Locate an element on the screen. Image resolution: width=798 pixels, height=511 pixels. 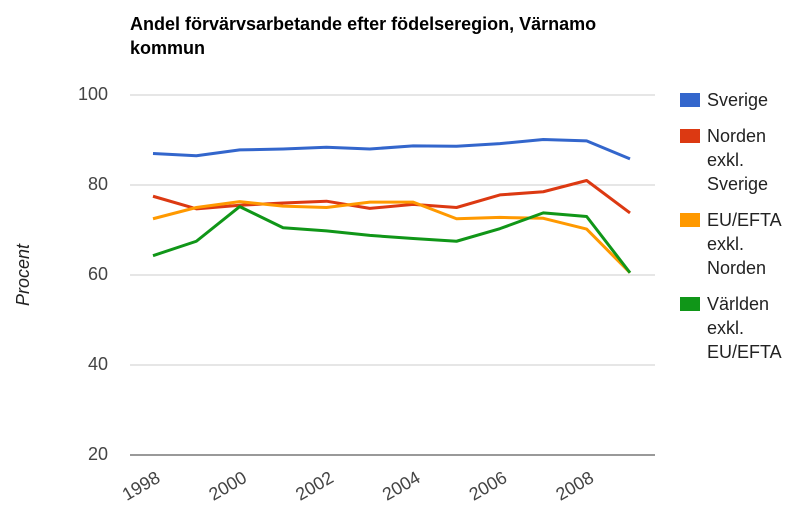
legend-item: Världen exkl. EU/EFTA is located at coordinates (739, 328).